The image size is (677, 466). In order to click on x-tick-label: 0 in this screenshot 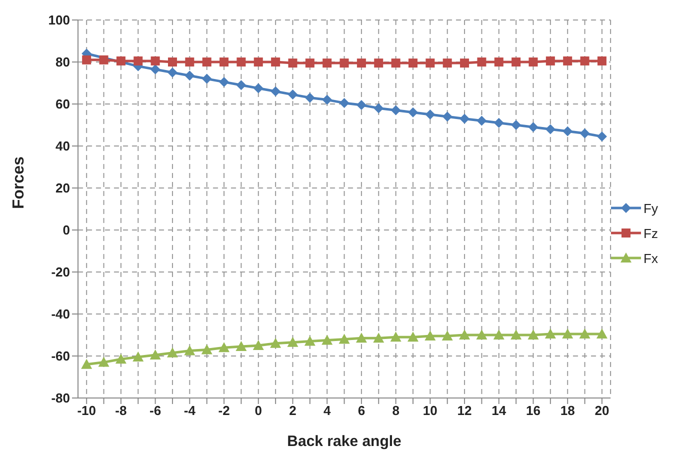, I will do `click(258, 410)`.